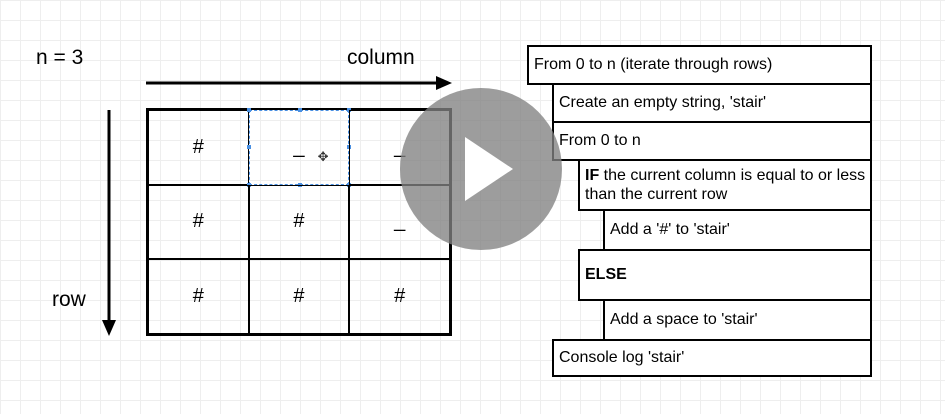 This screenshot has height=414, width=945. Describe the element at coordinates (381, 57) in the screenshot. I see `column-label: column` at that location.